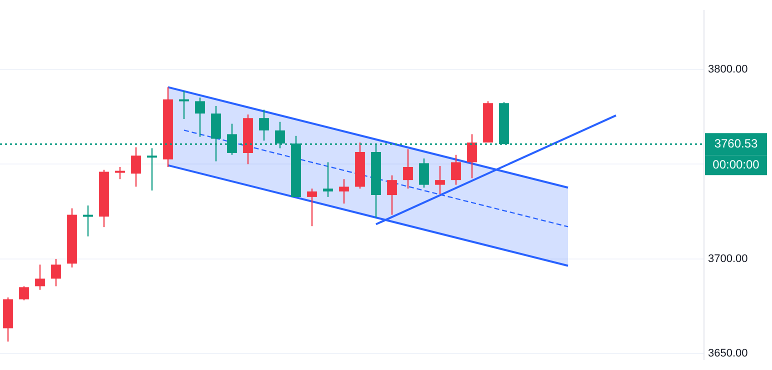  What do you see at coordinates (728, 69) in the screenshot?
I see `y-tick-label: 3800.00` at bounding box center [728, 69].